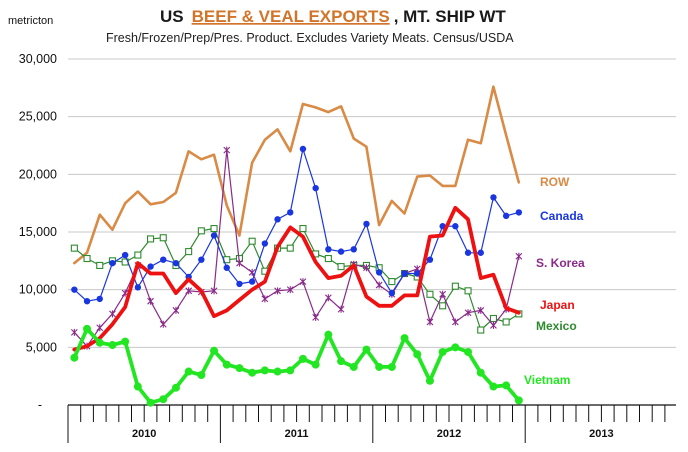 This screenshot has width=688, height=452. Describe the element at coordinates (40, 405) in the screenshot. I see `y-tick-label: -` at that location.